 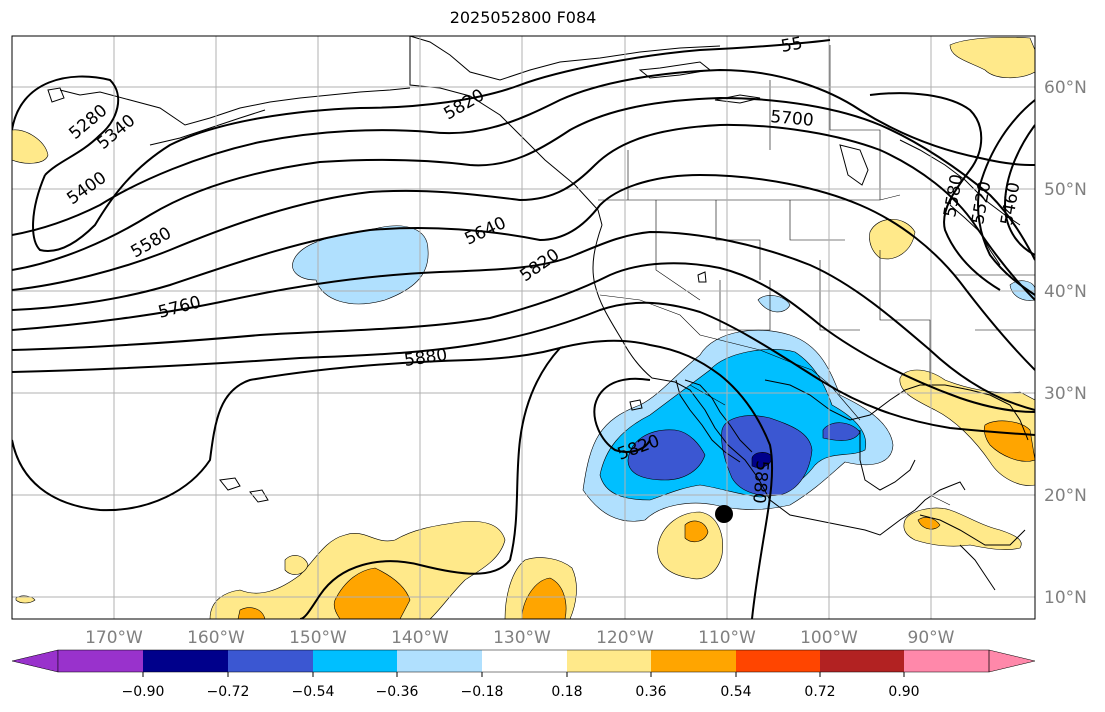 I want to click on lat-label: 60°N, so click(x=1065, y=88).